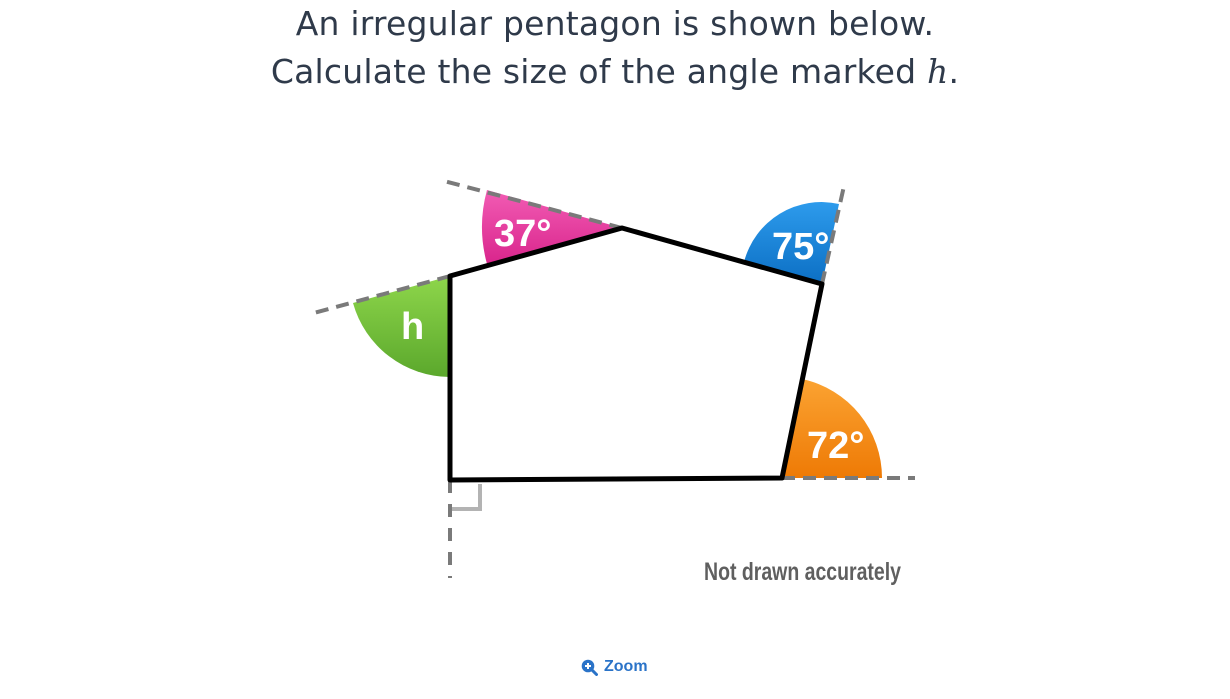 The image size is (1230, 699). I want to click on zoom-in-icon, so click(589, 667).